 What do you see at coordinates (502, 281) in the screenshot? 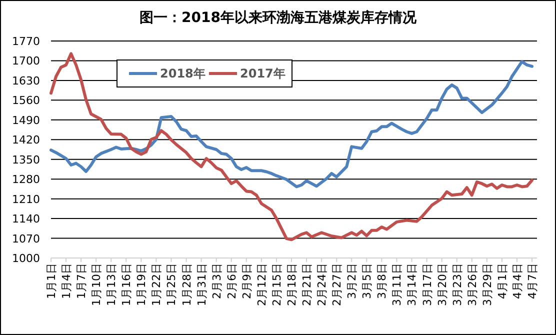
I see `x-tick-label: 4月1日` at bounding box center [502, 281].